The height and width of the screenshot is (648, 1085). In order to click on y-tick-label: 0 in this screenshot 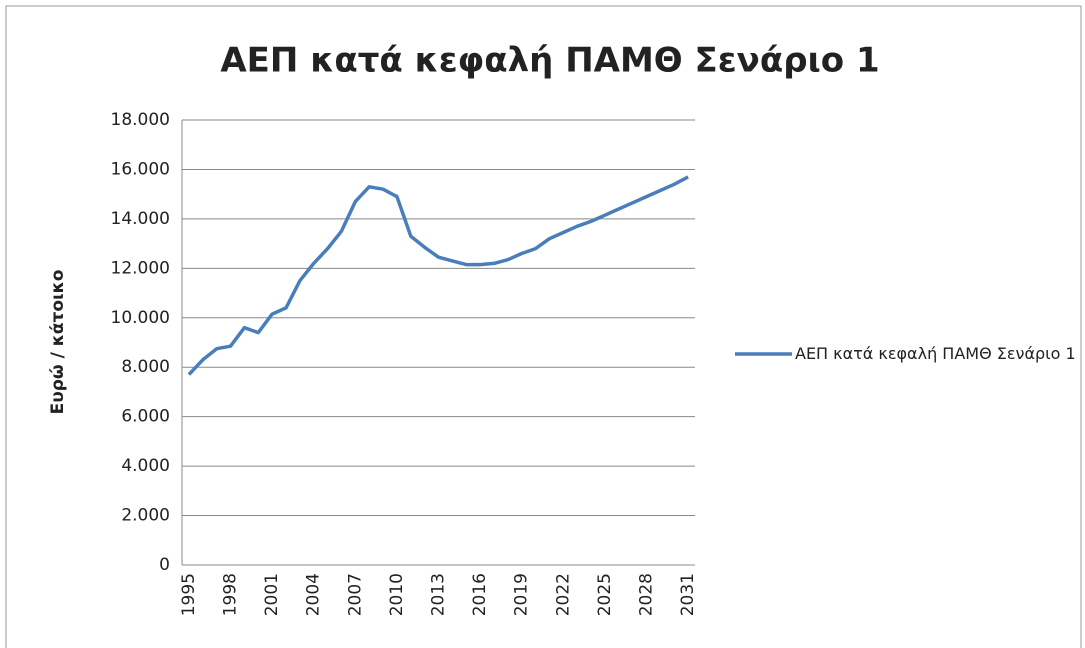, I will do `click(164, 565)`.